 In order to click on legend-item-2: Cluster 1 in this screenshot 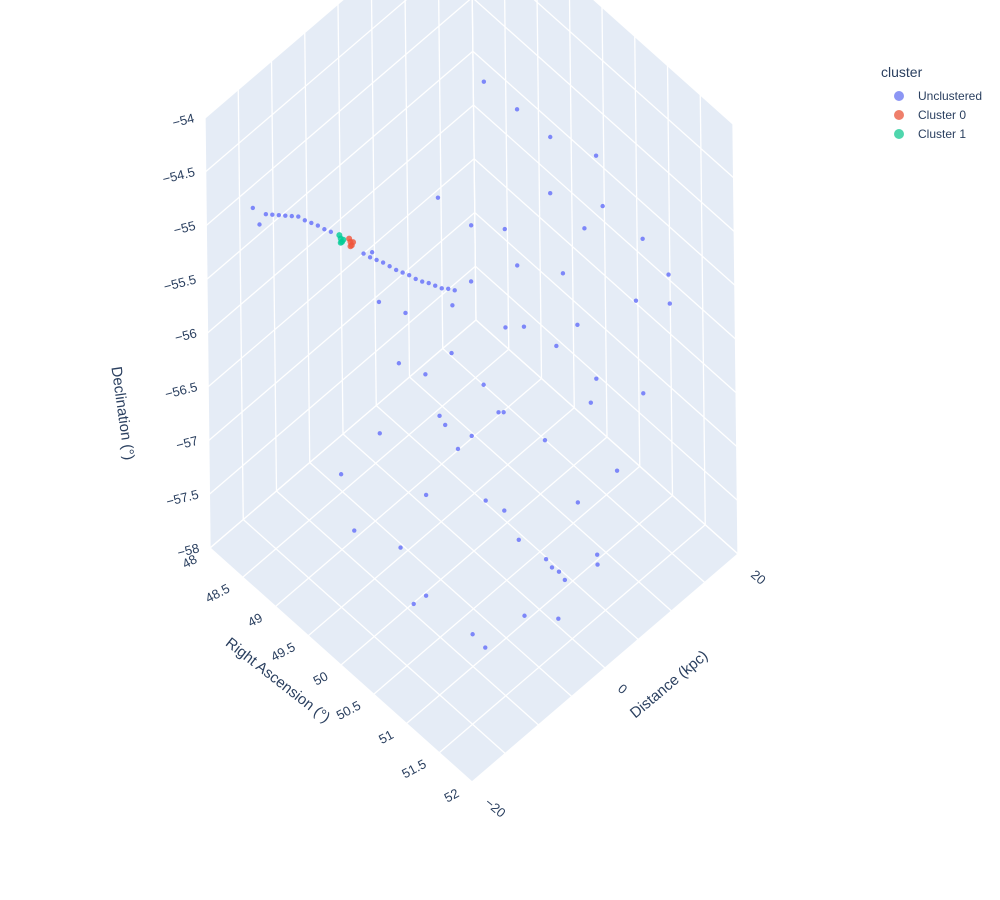, I will do `click(927, 133)`.